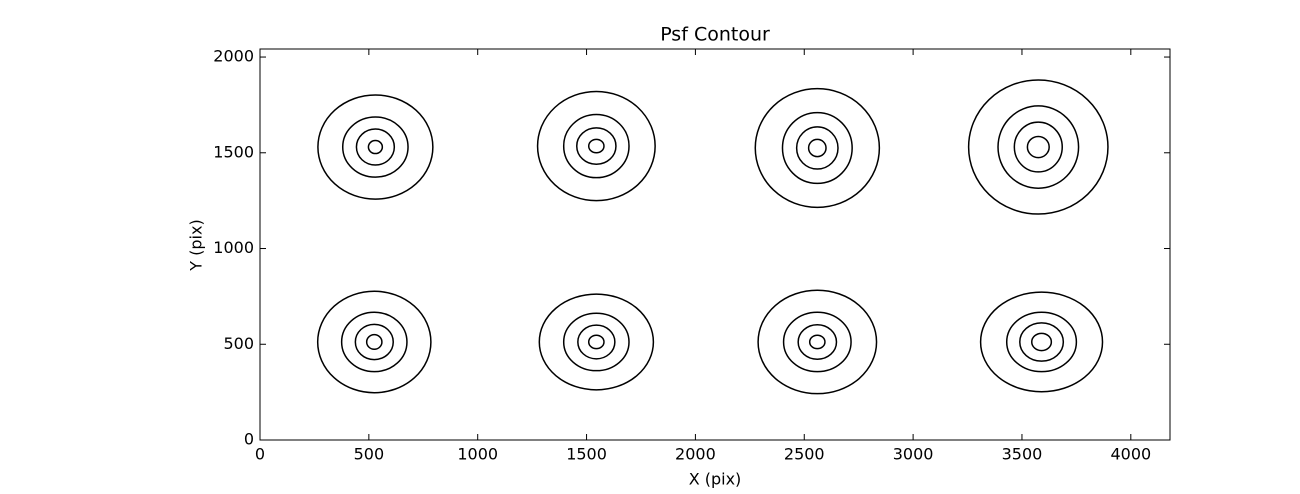 This screenshot has height=494, width=1300. What do you see at coordinates (715, 479) in the screenshot?
I see `x-axis-label: X (pix)` at bounding box center [715, 479].